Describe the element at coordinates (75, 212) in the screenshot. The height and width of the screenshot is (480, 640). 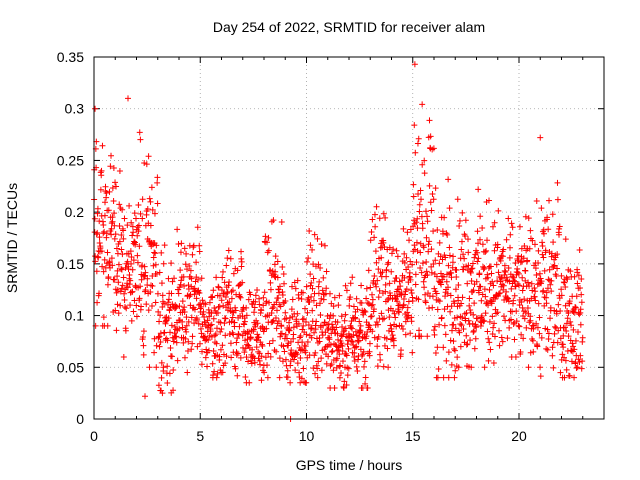
I see `y-tick-label: 0.2` at that location.